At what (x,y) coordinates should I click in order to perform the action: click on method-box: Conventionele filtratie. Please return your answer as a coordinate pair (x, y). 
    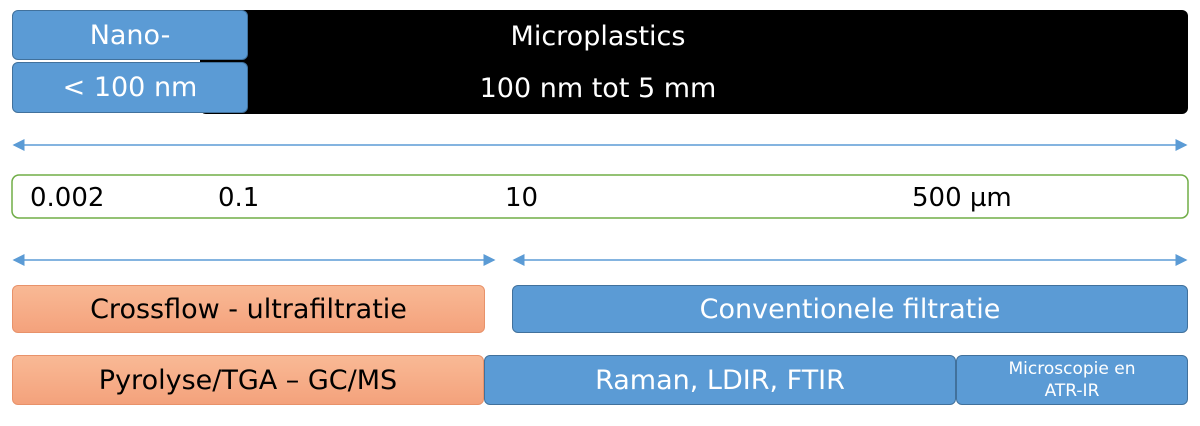
    Looking at the image, I should click on (850, 309).